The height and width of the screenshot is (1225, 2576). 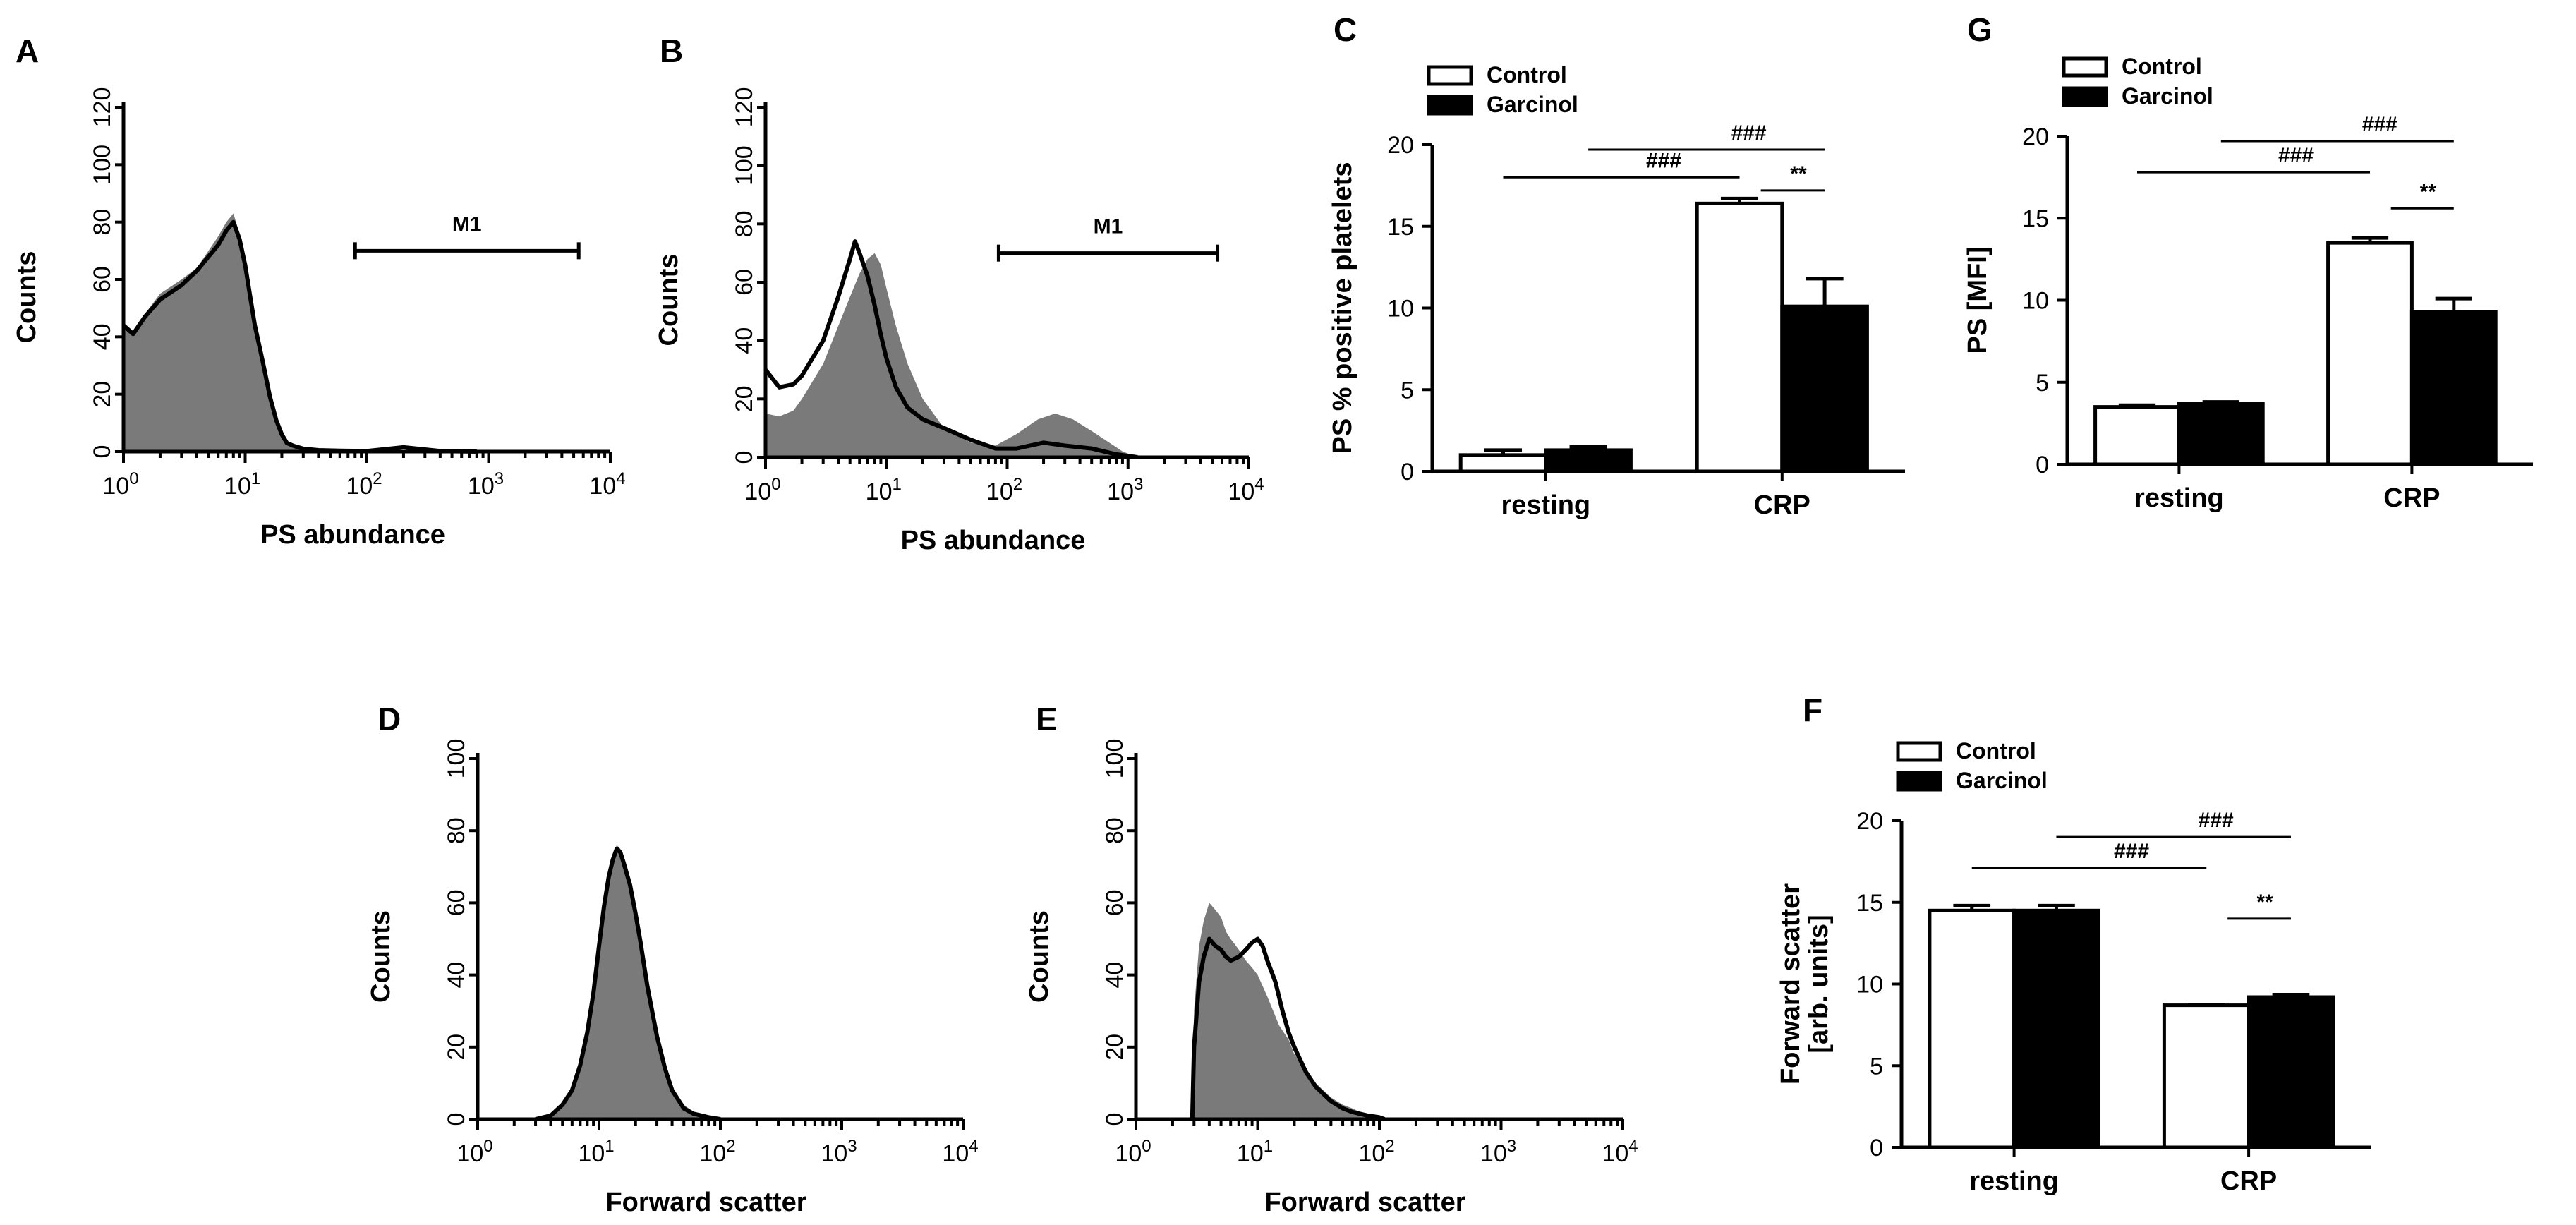 I want to click on marker-m1-label: M1, so click(x=1109, y=227).